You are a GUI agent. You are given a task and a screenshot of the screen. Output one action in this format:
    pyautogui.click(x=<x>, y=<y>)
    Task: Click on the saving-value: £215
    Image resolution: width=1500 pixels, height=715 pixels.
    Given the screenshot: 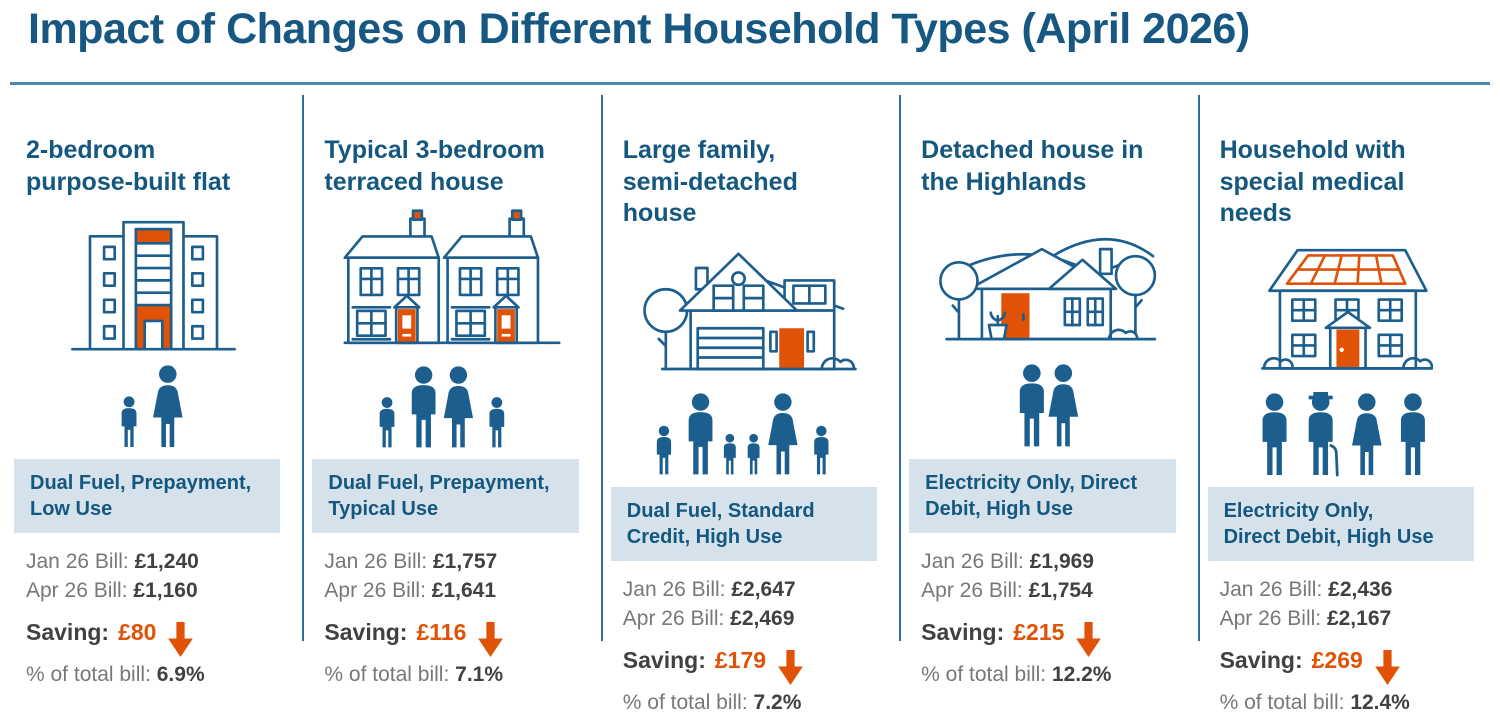 What is the action you would take?
    pyautogui.click(x=1039, y=631)
    